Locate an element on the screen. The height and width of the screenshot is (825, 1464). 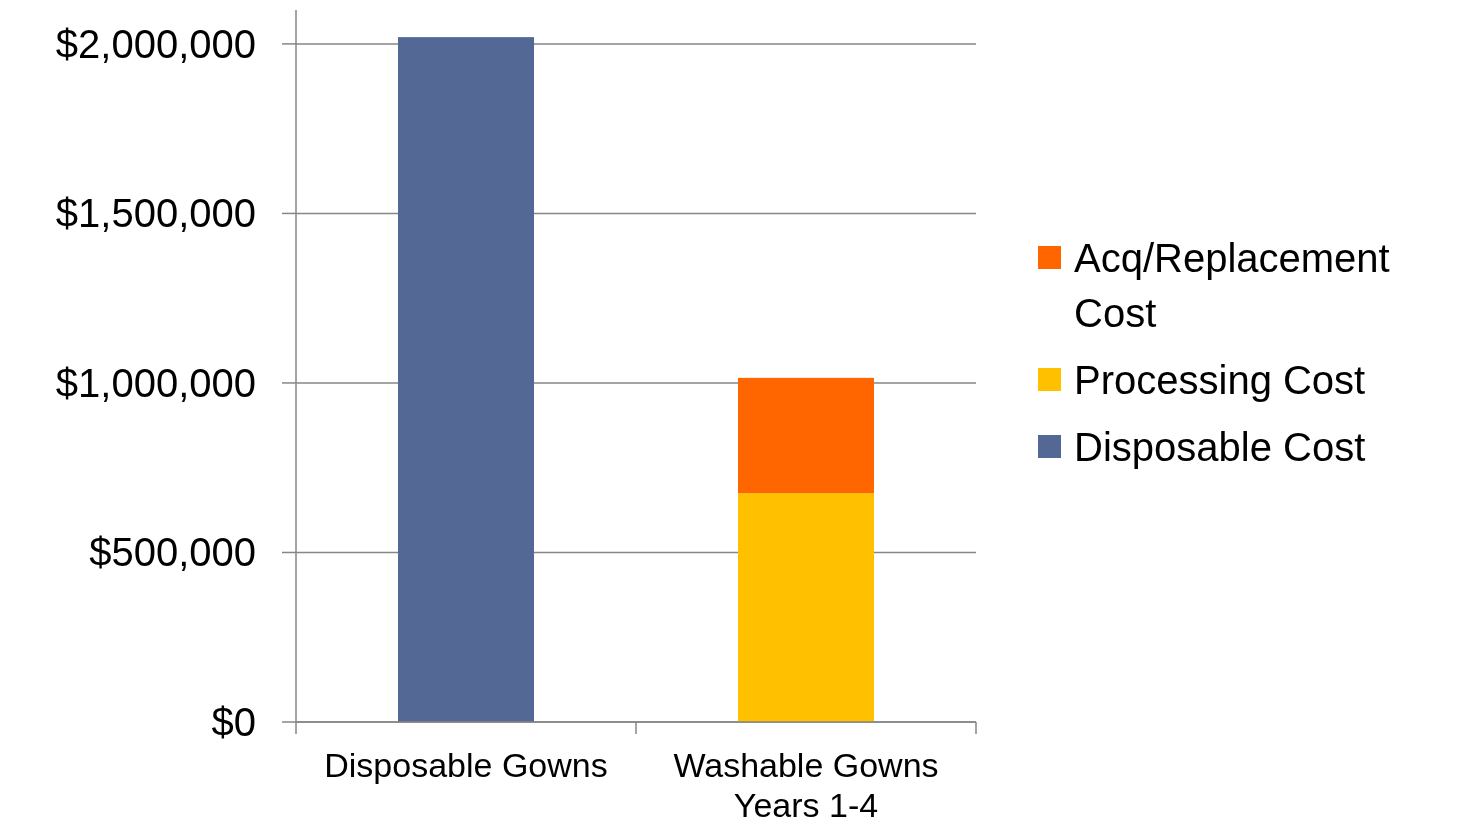
y-tick-label: $0 is located at coordinates (233, 722).